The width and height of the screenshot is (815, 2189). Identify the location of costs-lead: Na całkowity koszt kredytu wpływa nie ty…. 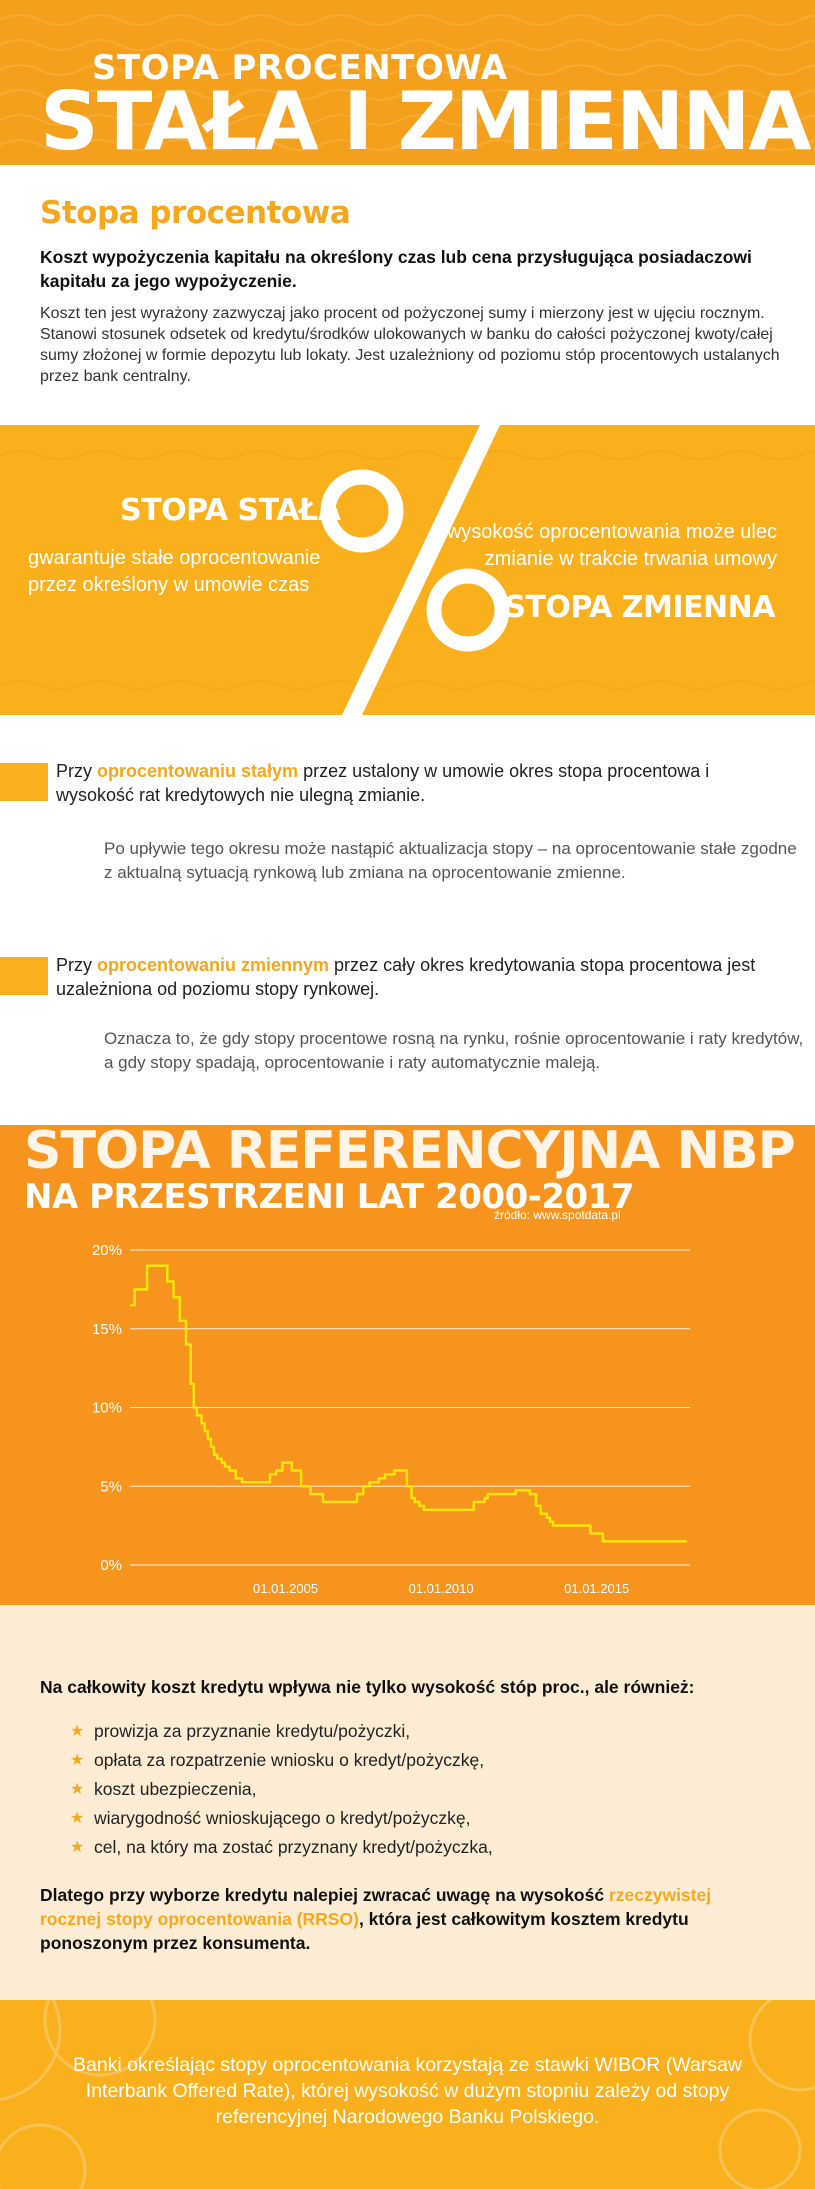
(367, 1687).